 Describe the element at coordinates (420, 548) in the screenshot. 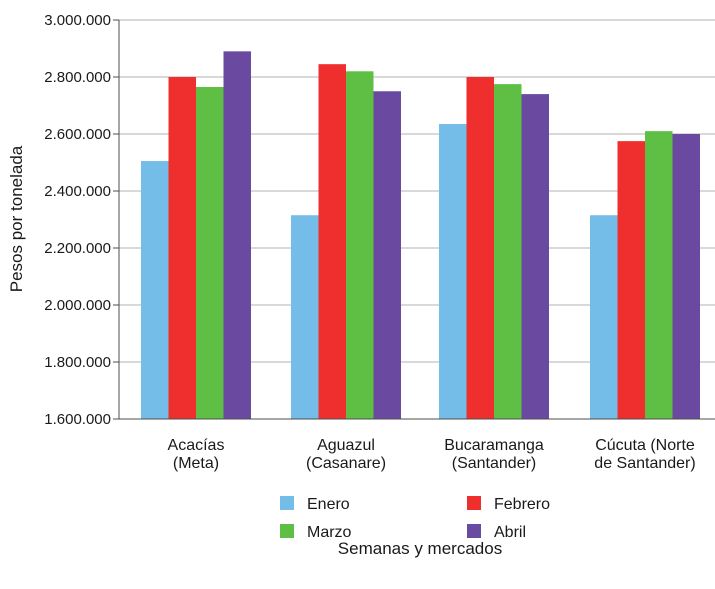

I see `x-axis-title: Semanas y mercados` at that location.